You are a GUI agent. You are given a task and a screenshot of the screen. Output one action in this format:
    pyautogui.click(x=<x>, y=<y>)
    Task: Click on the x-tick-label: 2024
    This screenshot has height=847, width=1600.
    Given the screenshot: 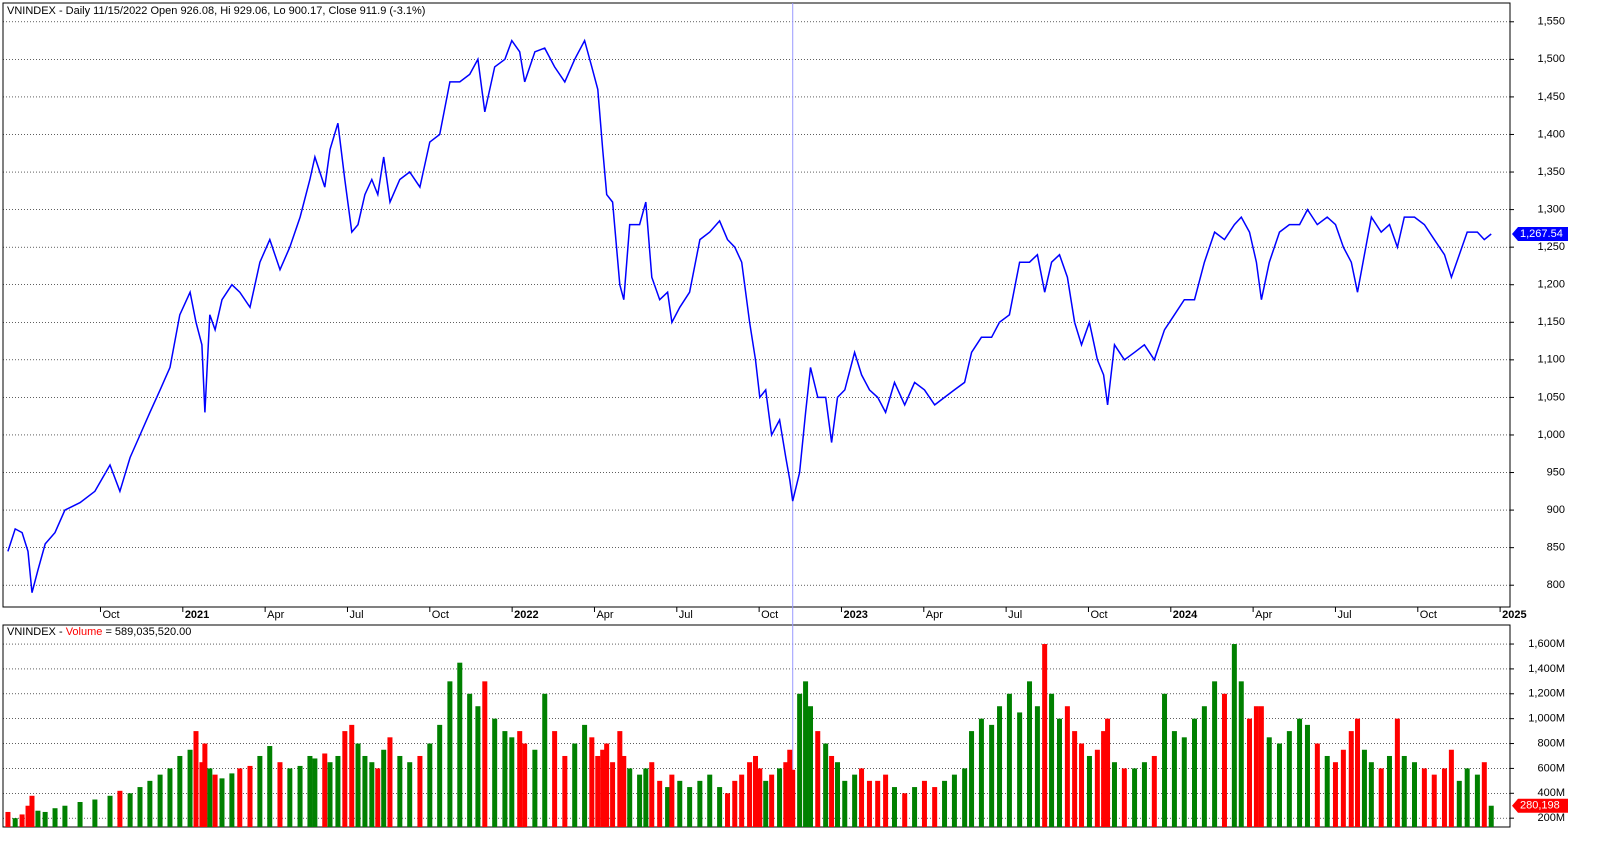 What is the action you would take?
    pyautogui.click(x=1185, y=615)
    